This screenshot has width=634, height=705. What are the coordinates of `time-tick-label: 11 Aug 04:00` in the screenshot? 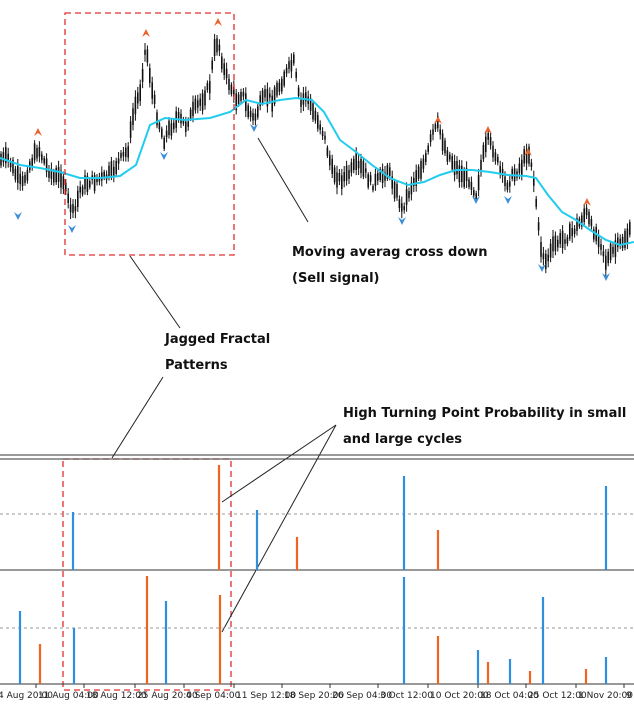 It's located at (68, 696).